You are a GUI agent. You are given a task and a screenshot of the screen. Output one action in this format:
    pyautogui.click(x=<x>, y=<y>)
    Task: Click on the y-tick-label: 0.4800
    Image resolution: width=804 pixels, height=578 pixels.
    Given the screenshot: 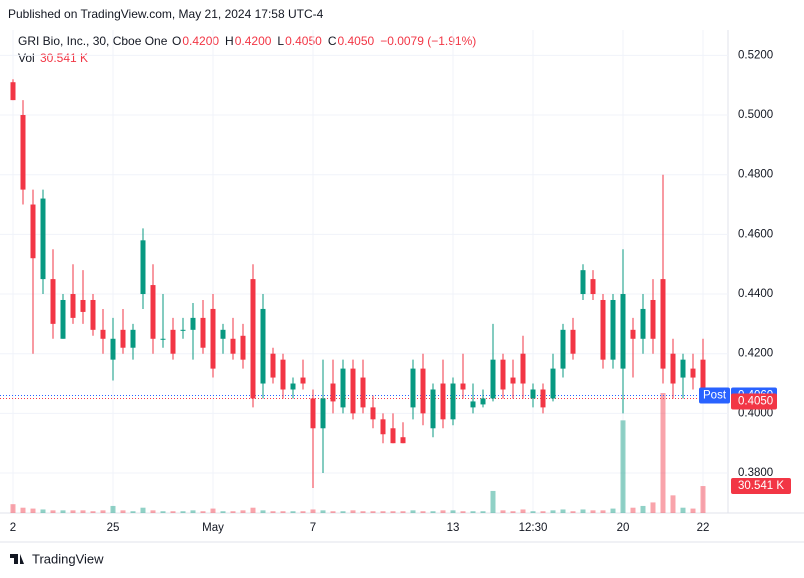 What is the action you would take?
    pyautogui.click(x=755, y=175)
    